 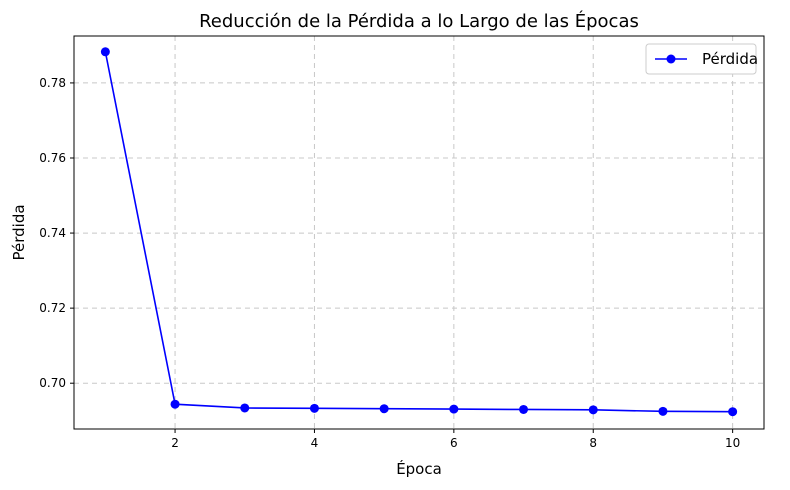 I want to click on legend: Pérdida, so click(x=701, y=59).